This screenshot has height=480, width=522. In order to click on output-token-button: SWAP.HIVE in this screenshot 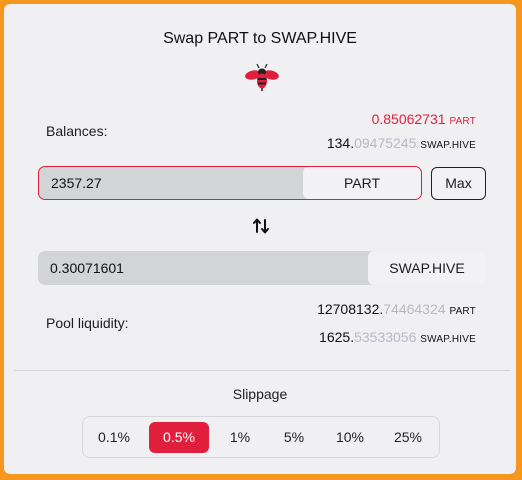, I will do `click(427, 268)`.